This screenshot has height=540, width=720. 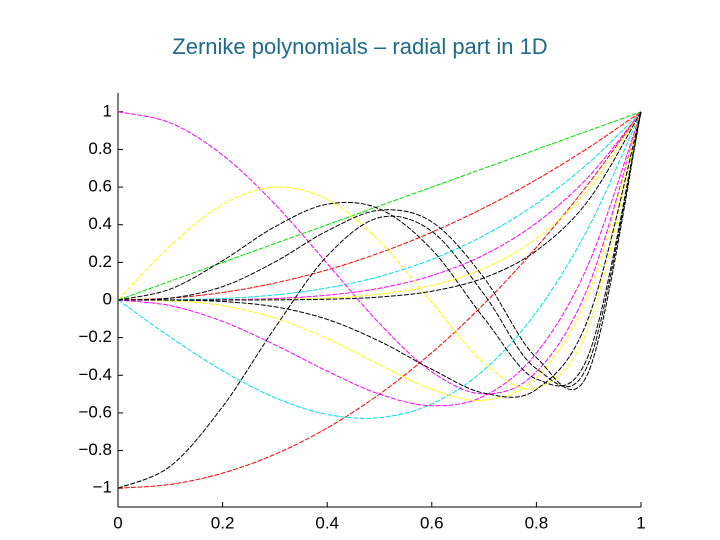 What do you see at coordinates (359, 46) in the screenshot?
I see `chart-title: Zernike polynomials – radial part in 1D` at bounding box center [359, 46].